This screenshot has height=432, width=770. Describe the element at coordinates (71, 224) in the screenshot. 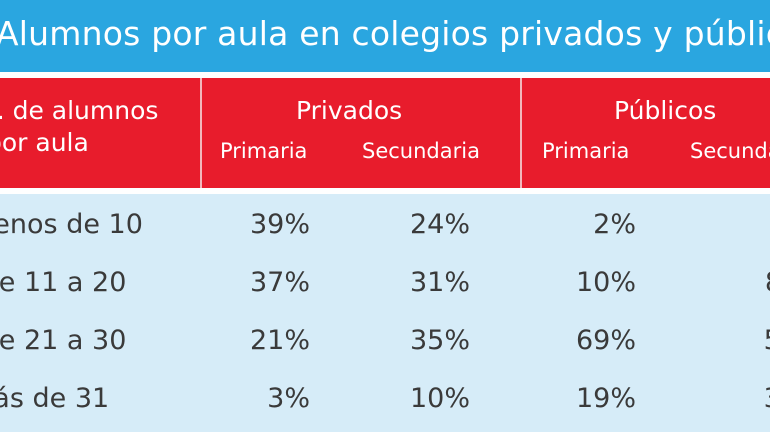

I see `row-label: Menos de 10` at that location.